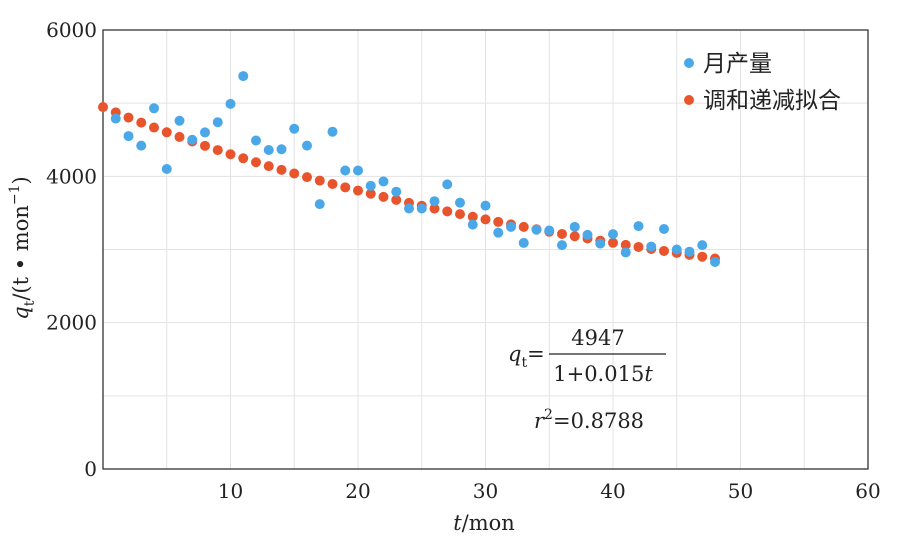 This screenshot has width=900, height=550. I want to click on fit-formula: qt= 4947 1+0.015t r2=0.8788, so click(587, 379).